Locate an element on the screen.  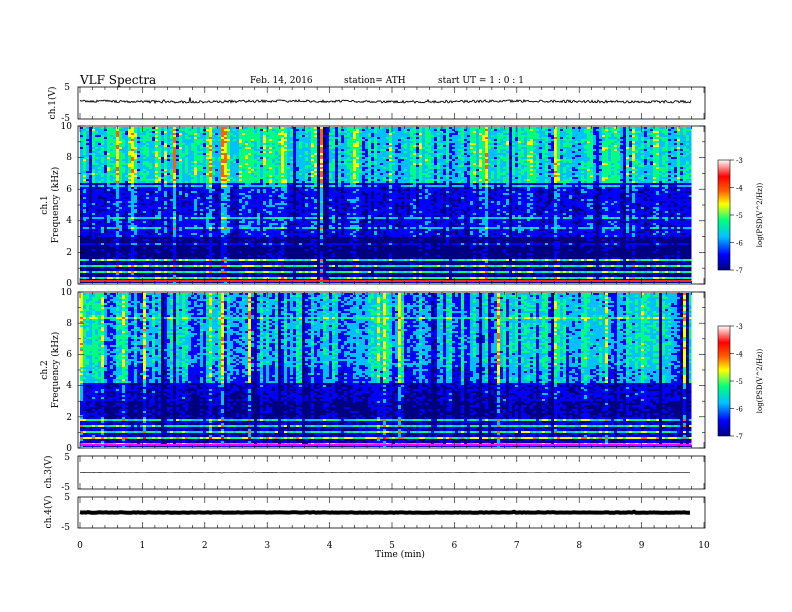
x-tick-label: 3 is located at coordinates (267, 546).